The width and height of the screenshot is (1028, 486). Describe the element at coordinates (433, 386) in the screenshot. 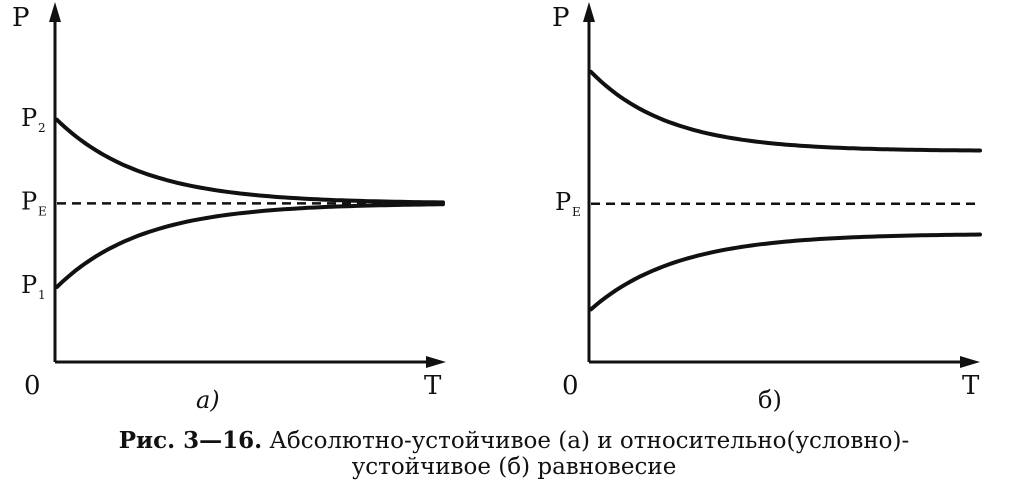

I see `panel-a-x-axis-label: T` at that location.